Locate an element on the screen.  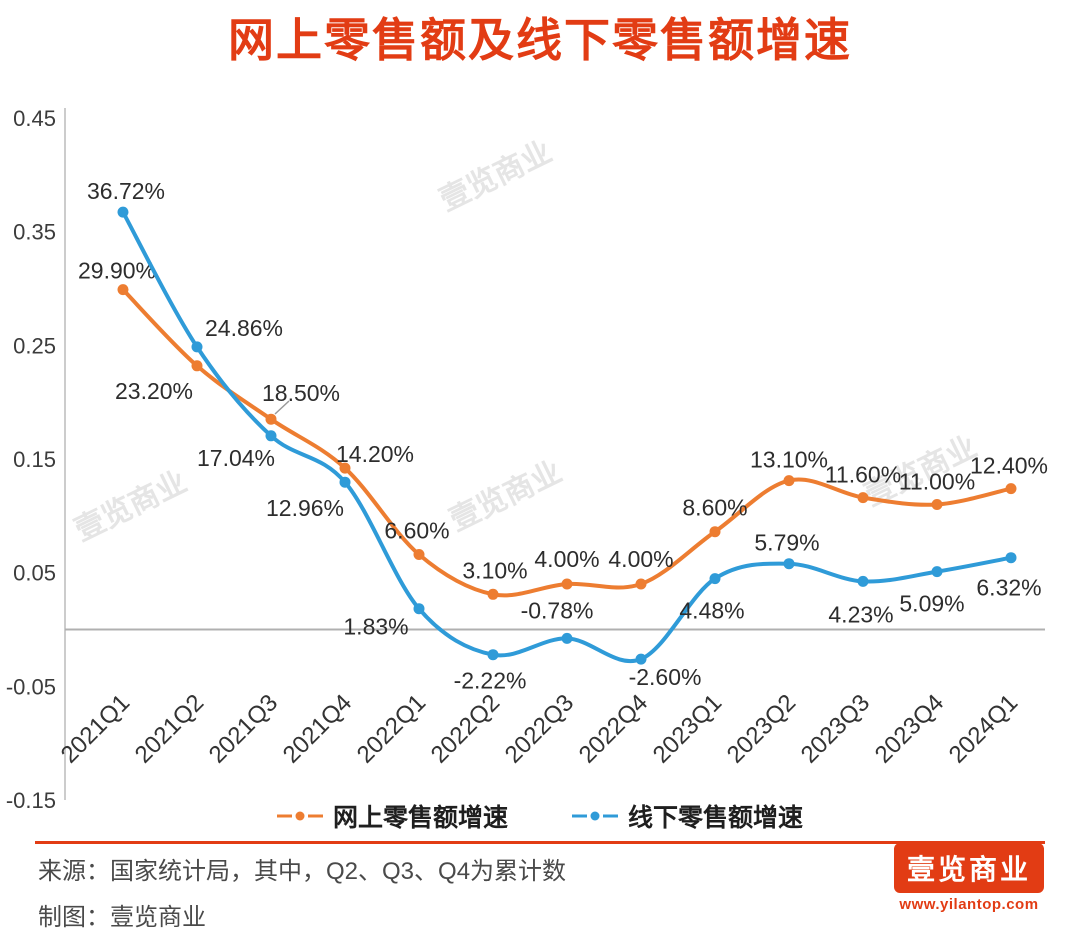
x-tick-label: 2023Q3 is located at coordinates (835, 728).